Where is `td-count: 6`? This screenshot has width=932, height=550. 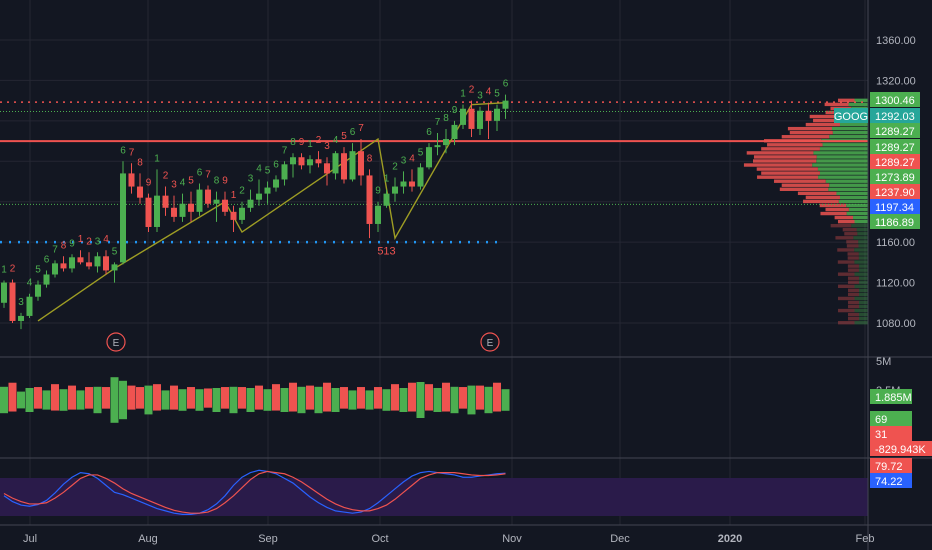 td-count: 6 is located at coordinates (276, 164).